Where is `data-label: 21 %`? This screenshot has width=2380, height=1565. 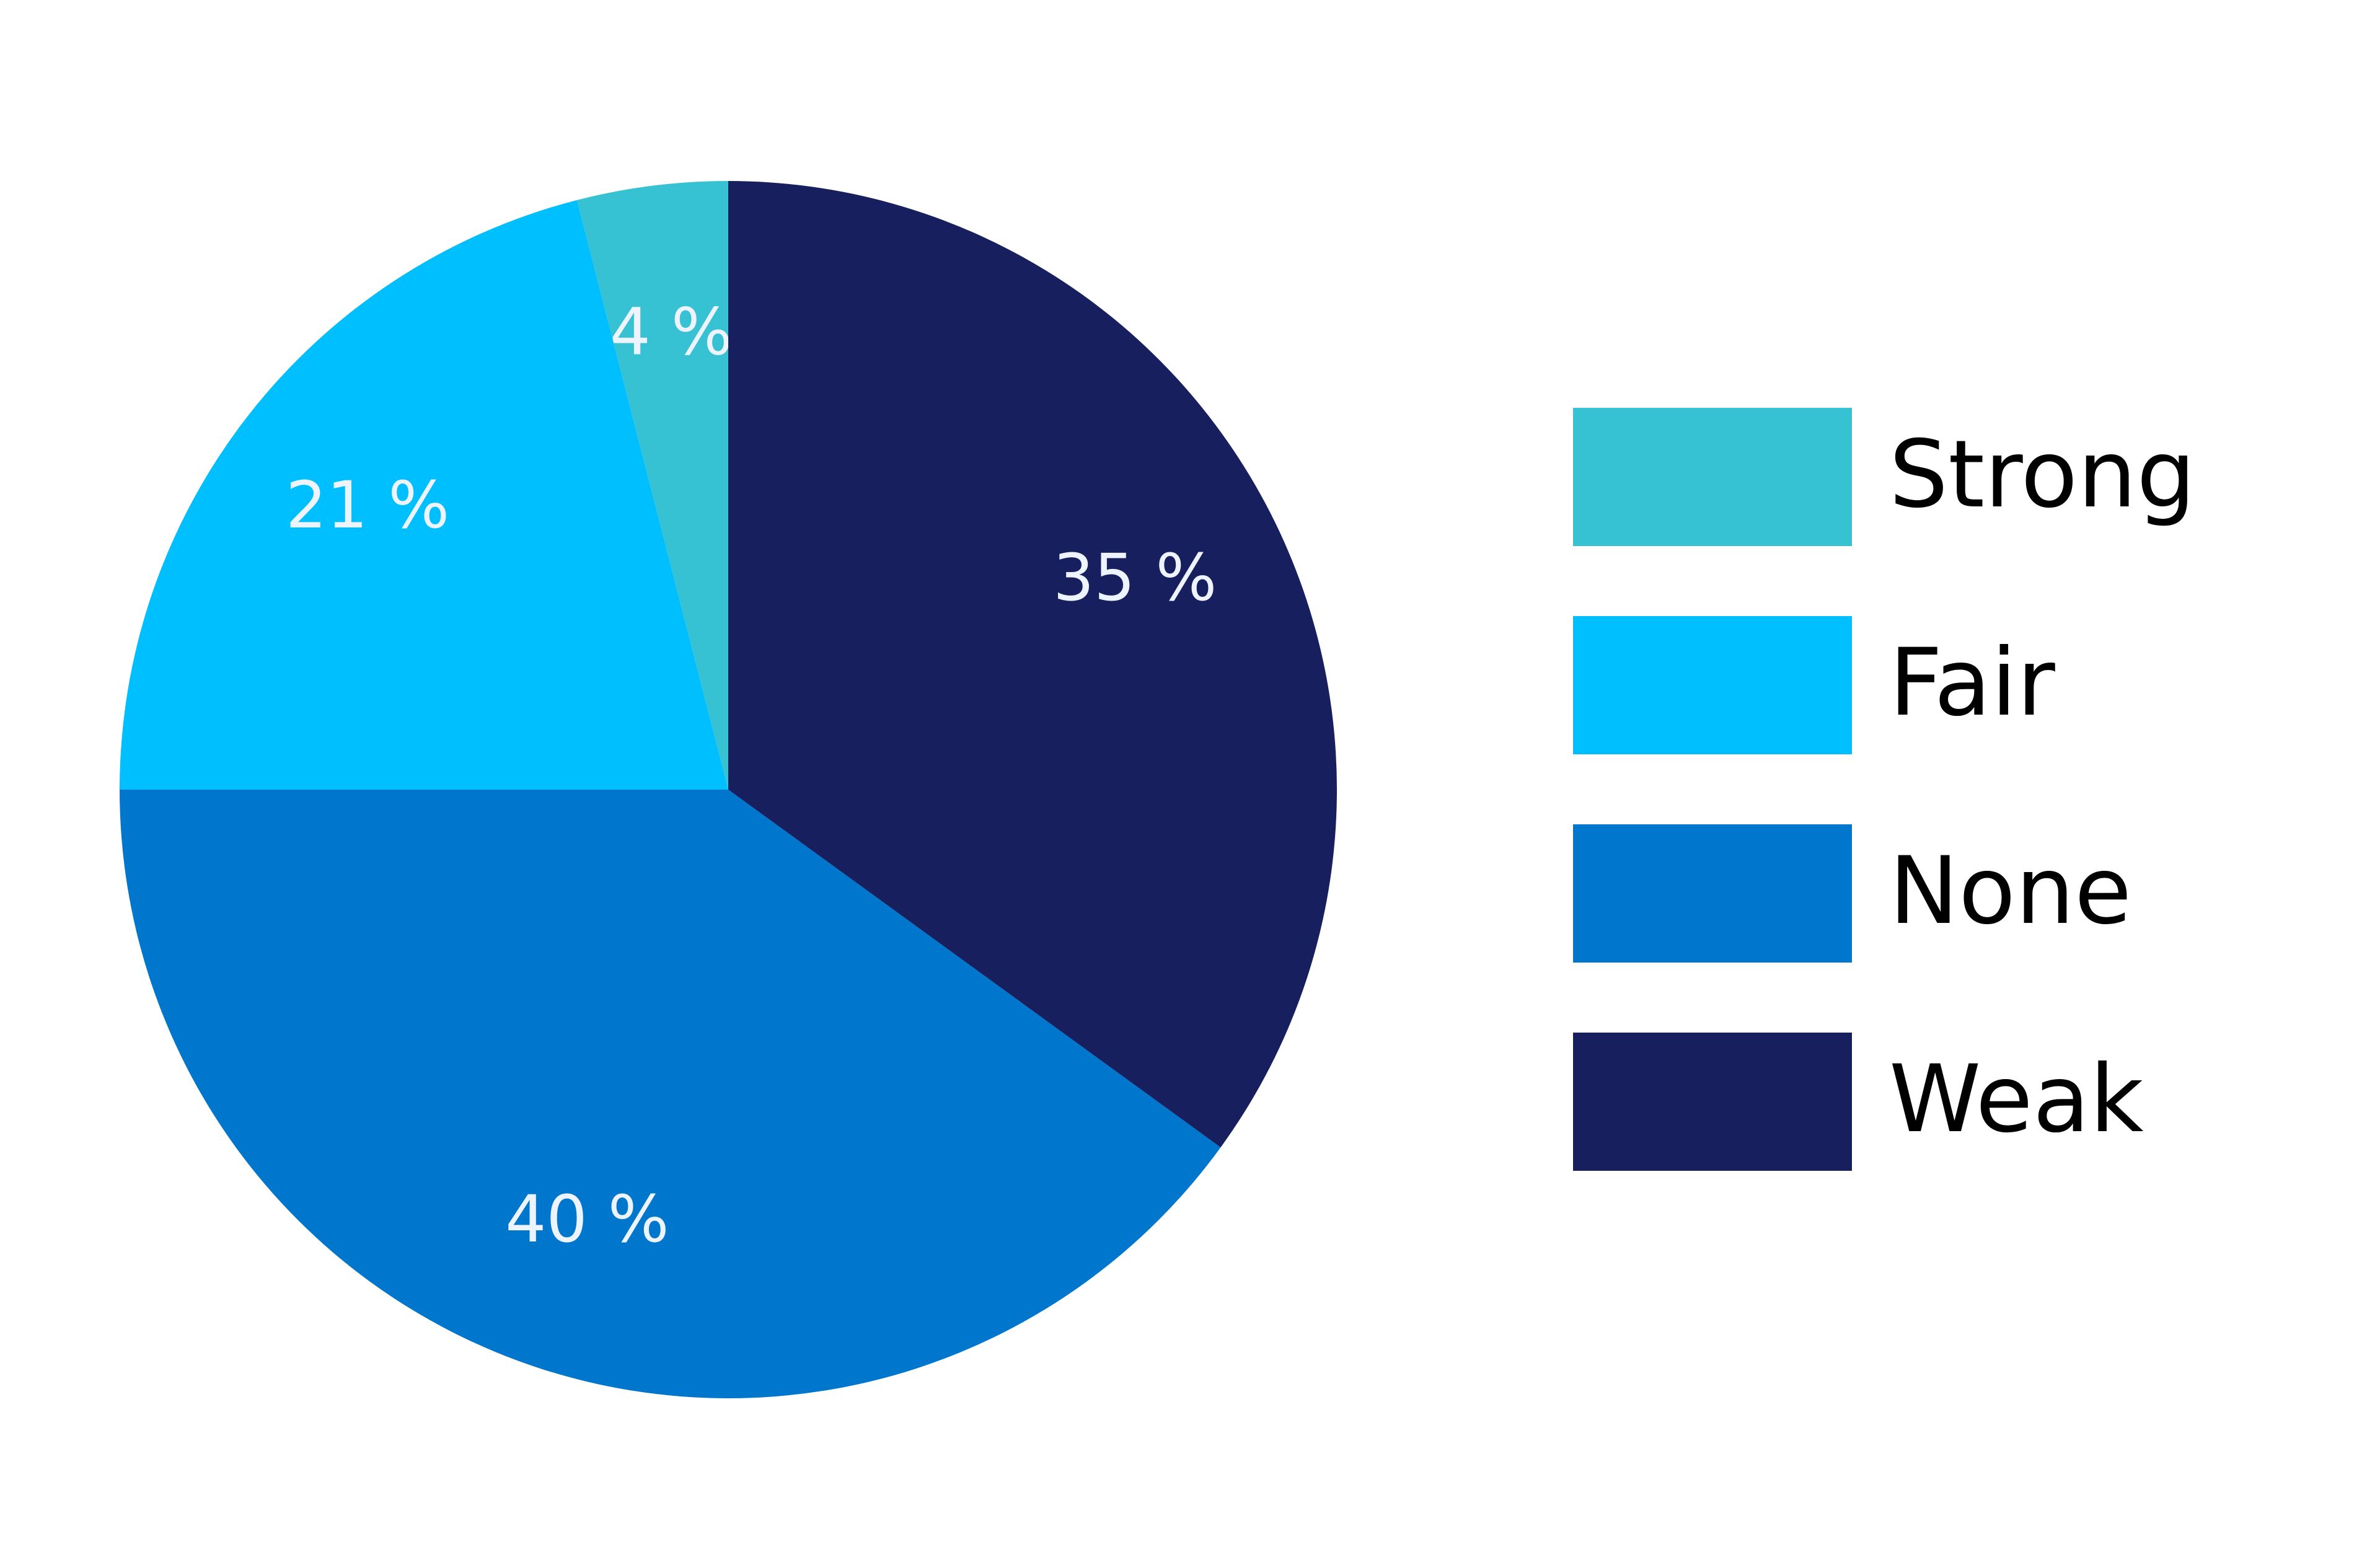 data-label: 21 % is located at coordinates (367, 505).